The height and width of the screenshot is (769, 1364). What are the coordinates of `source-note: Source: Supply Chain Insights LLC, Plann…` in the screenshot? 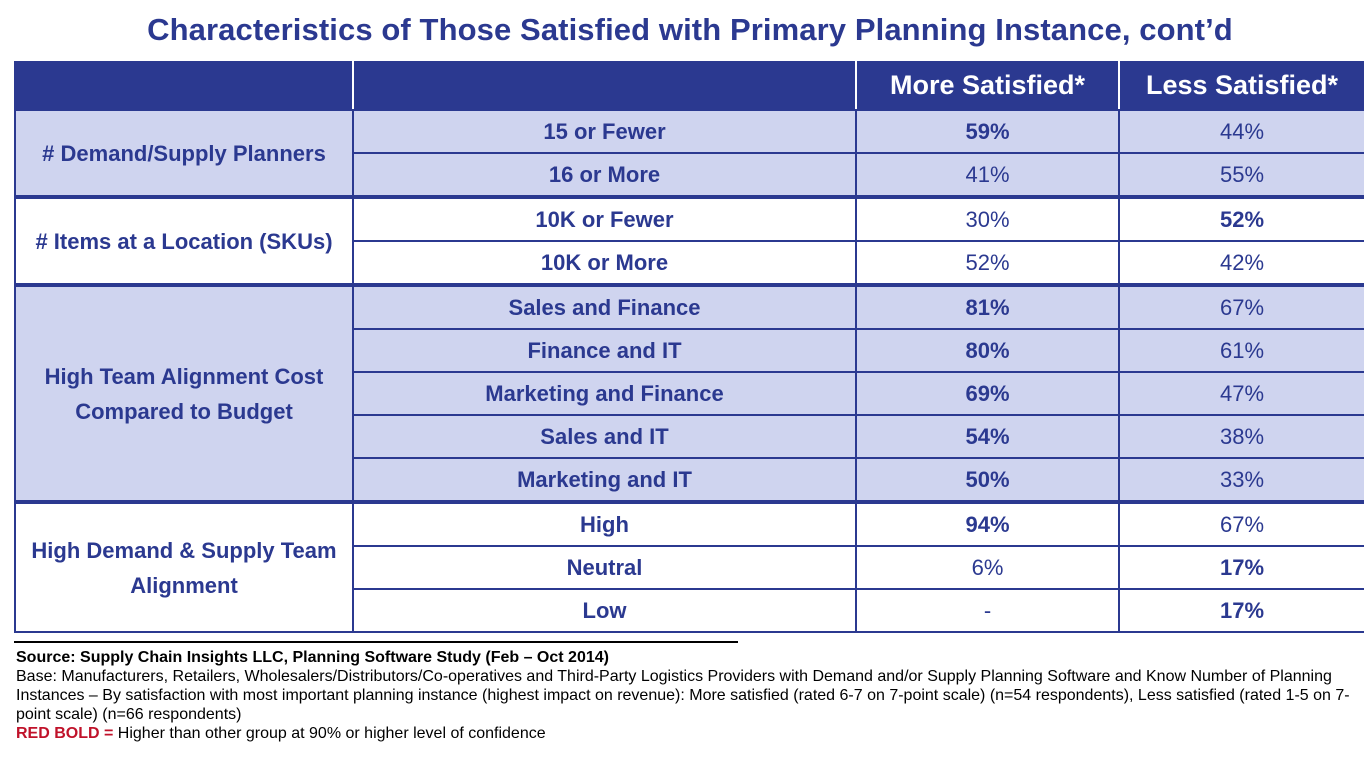 It's located at (312, 657).